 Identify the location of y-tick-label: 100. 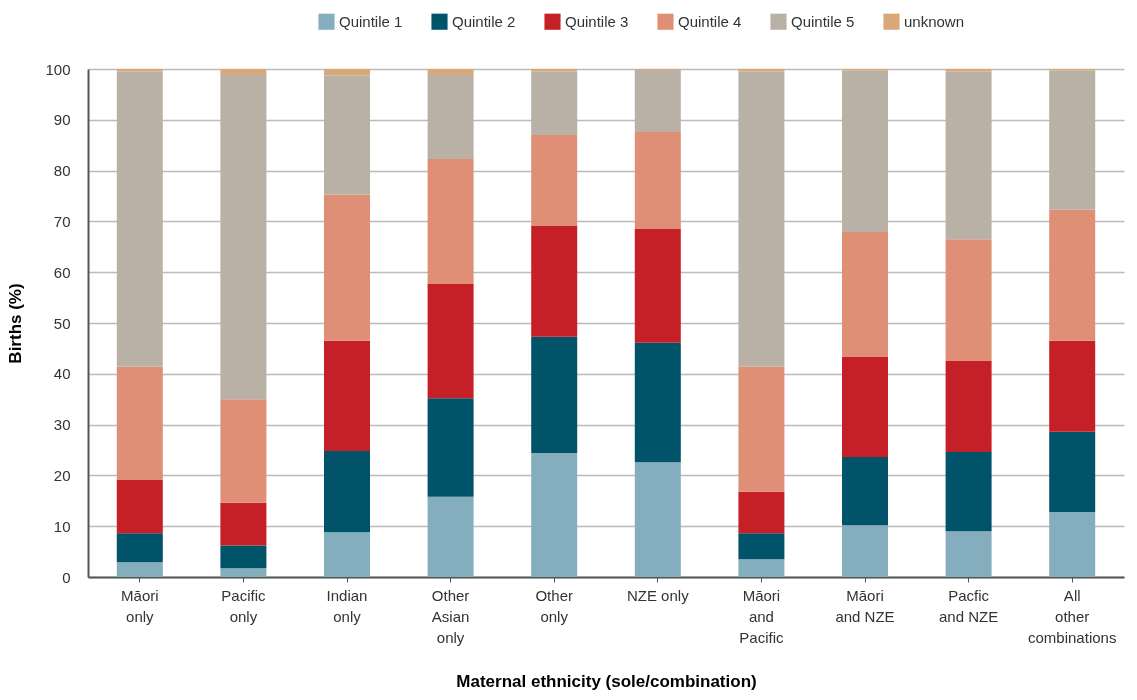
(58, 69).